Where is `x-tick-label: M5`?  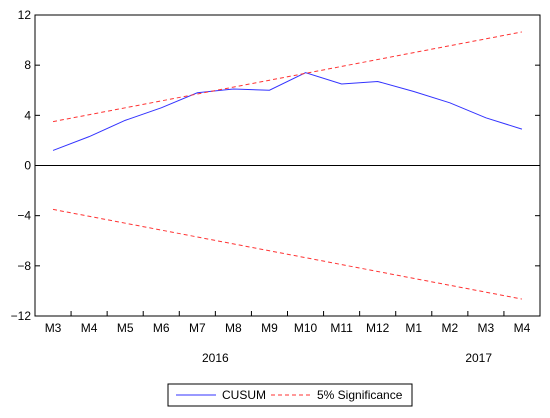
x-tick-label: M5 is located at coordinates (125, 328).